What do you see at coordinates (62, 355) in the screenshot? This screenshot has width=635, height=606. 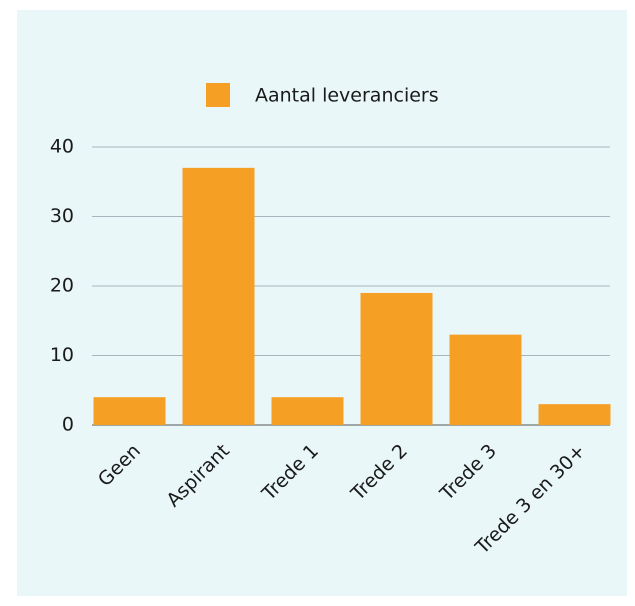 I see `y-tick-label: 10` at bounding box center [62, 355].